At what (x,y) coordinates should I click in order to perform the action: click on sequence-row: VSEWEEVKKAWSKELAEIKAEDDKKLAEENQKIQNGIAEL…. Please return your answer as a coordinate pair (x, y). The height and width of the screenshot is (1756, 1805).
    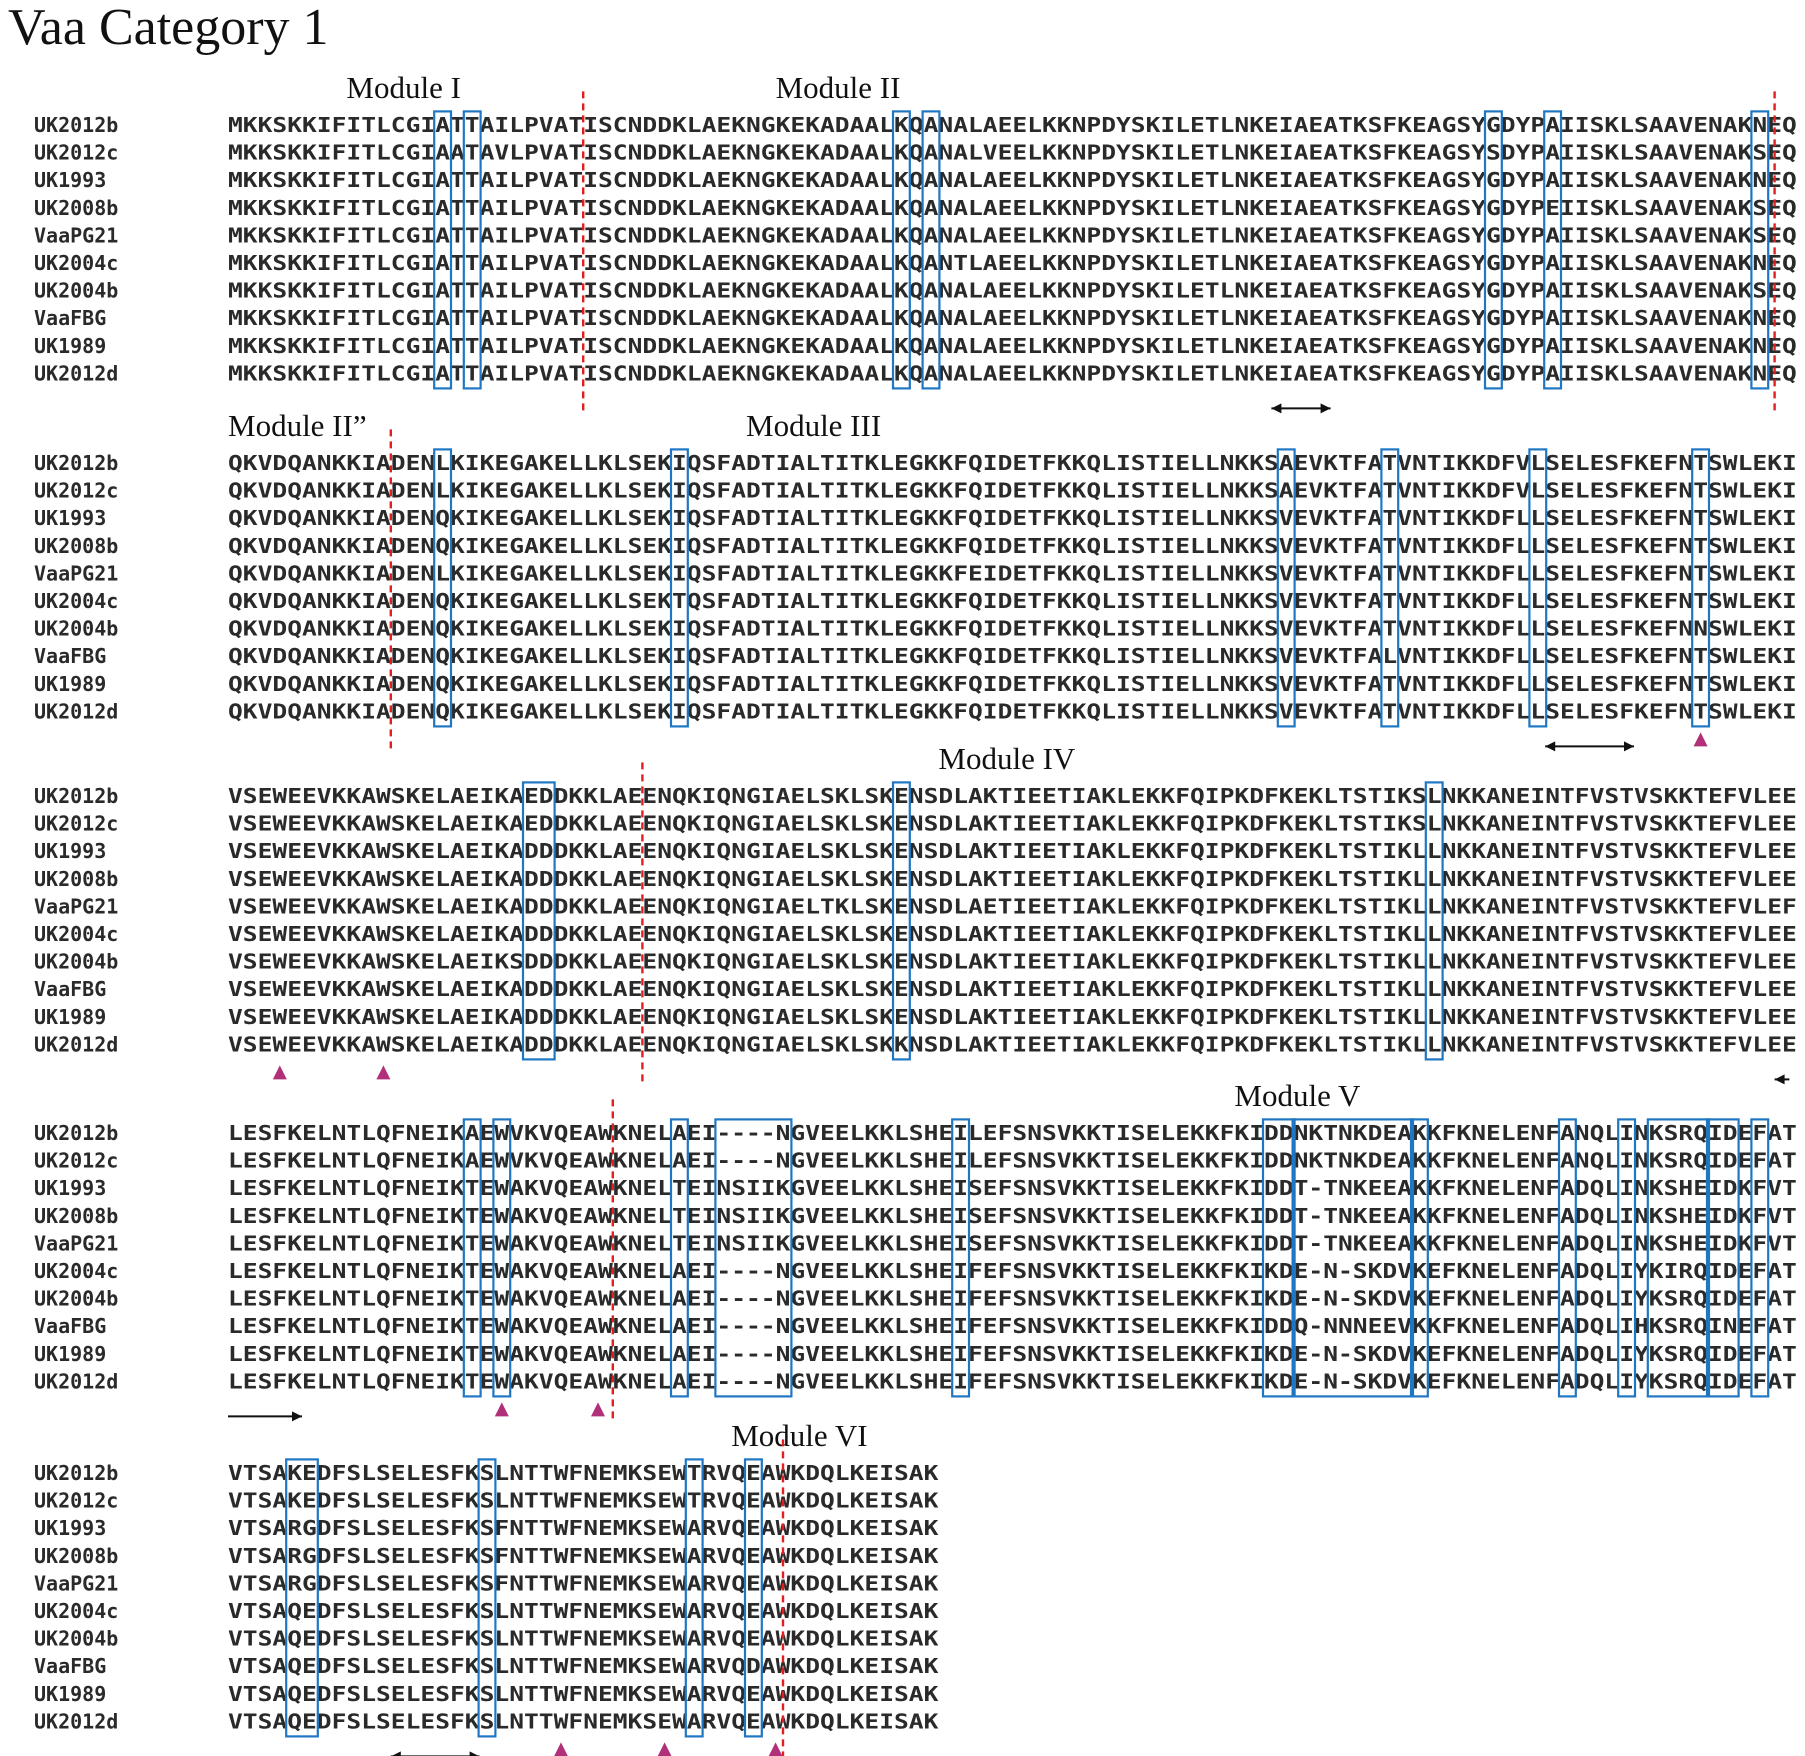
    Looking at the image, I should click on (1012, 796).